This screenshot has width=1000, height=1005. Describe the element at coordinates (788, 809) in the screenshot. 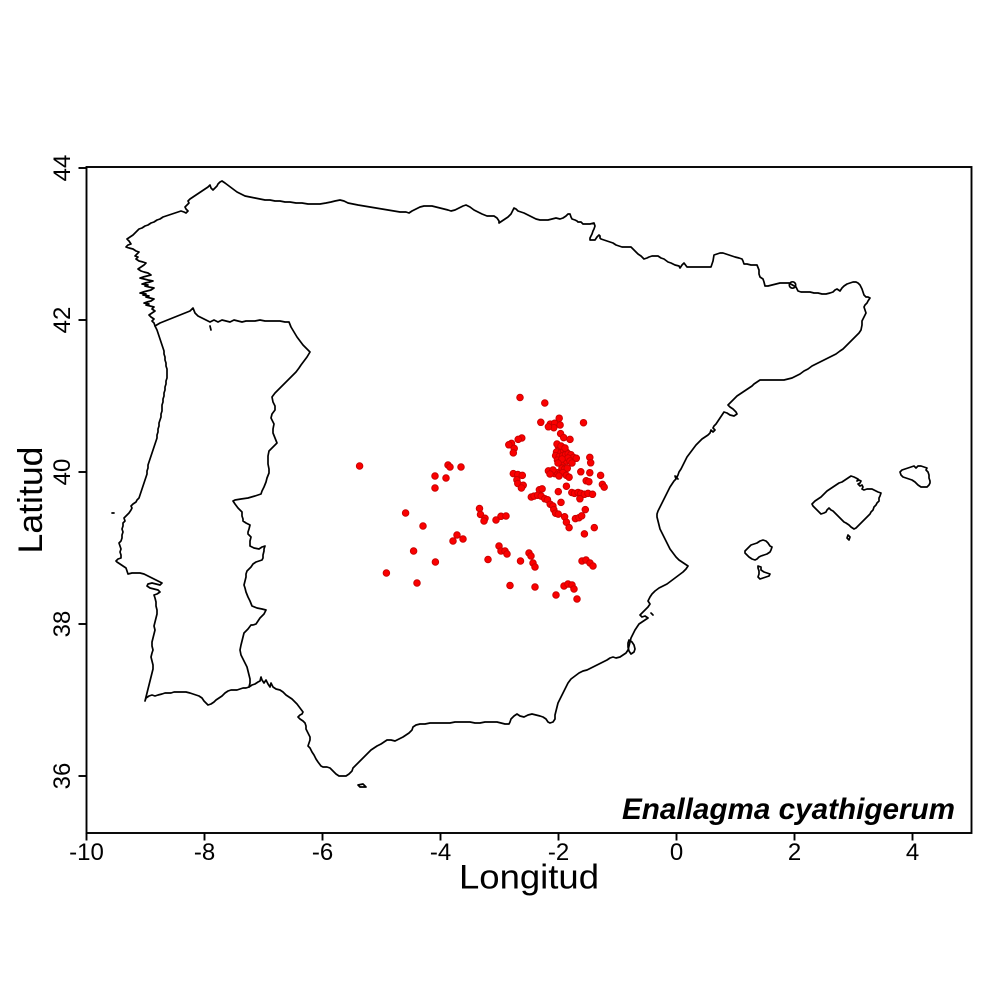

I see `svg-text: Enallagma cyathigerum` at that location.